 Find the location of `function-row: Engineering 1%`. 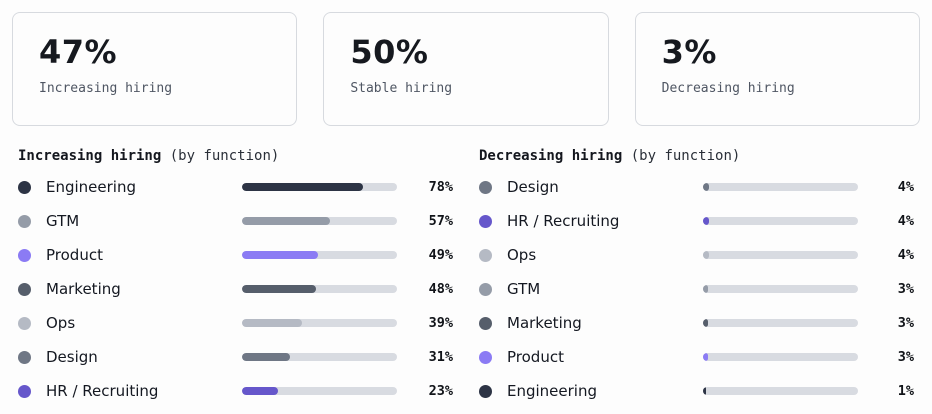

function-row: Engineering 1% is located at coordinates (696, 391).